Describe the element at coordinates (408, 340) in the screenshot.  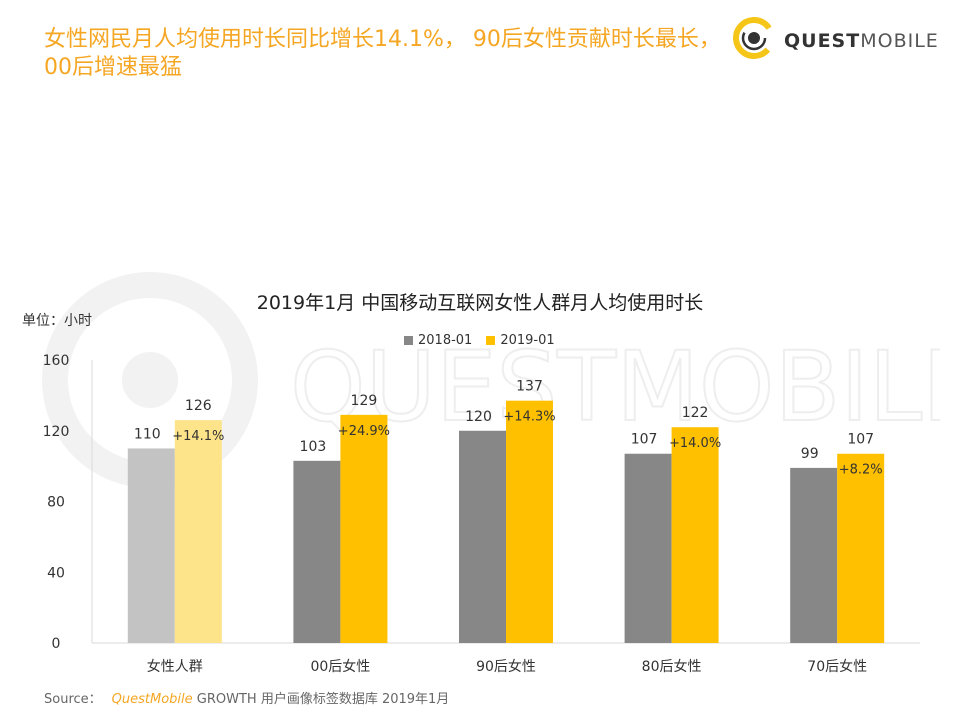
I see `legend-swatch-2018` at that location.